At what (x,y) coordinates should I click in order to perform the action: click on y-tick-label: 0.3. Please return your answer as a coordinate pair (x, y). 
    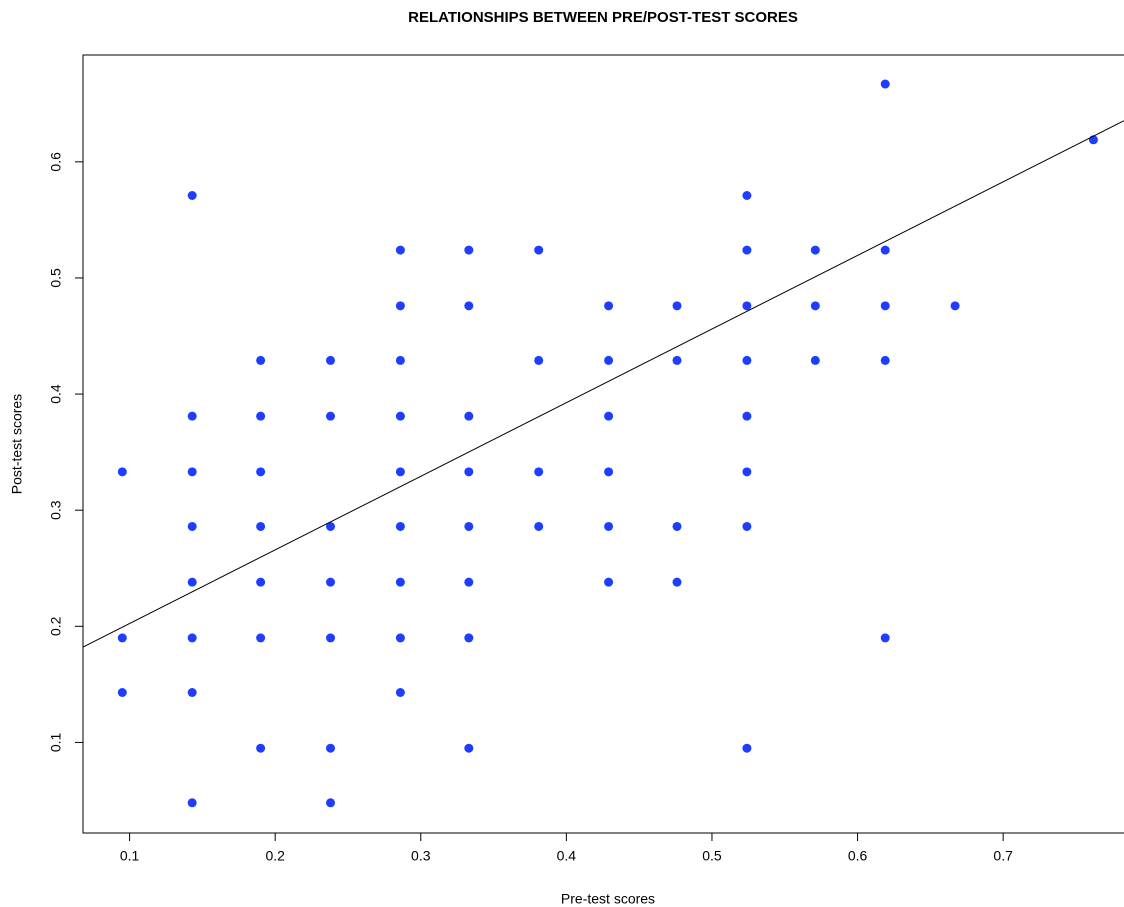
    Looking at the image, I should click on (56, 510).